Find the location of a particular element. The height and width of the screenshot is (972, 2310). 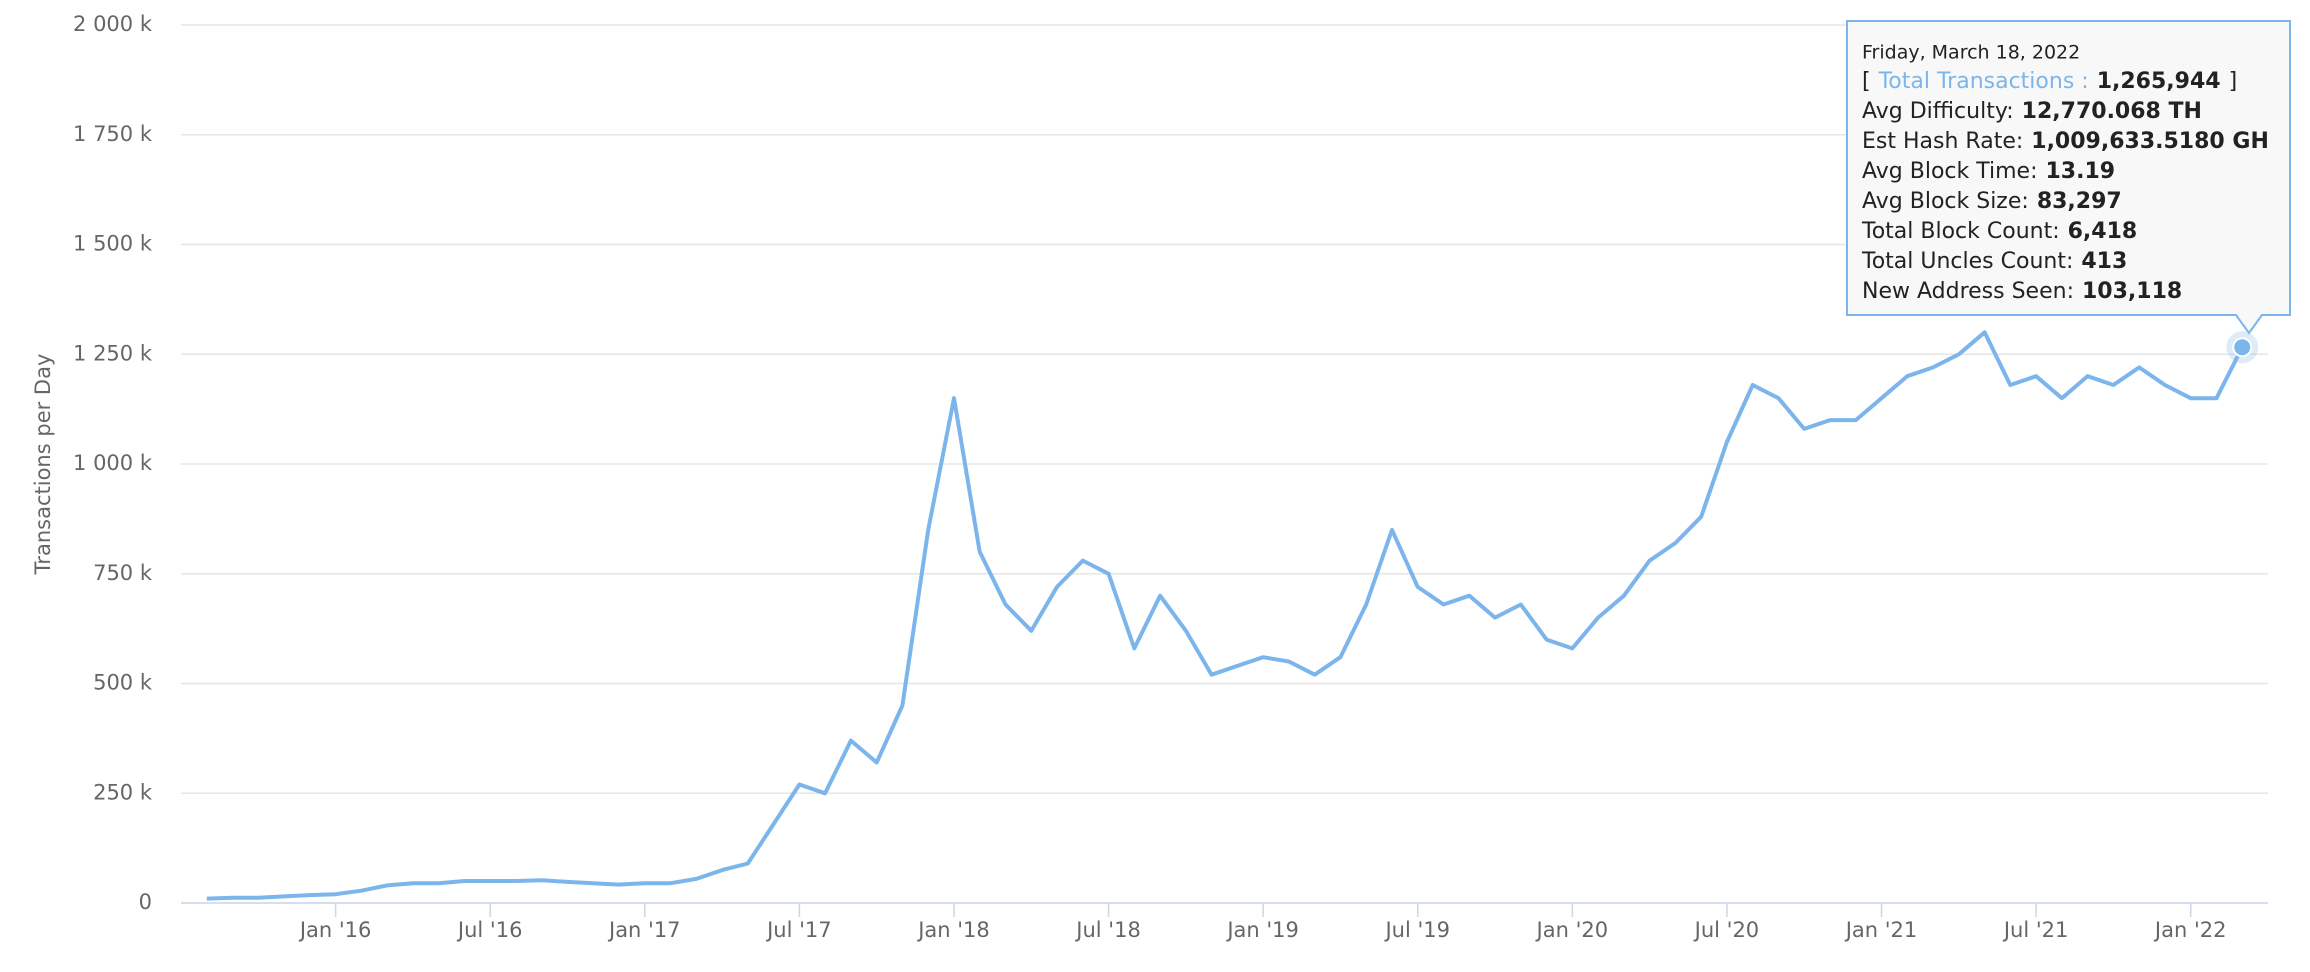

x-tick-label: Jan '18 is located at coordinates (953, 930).